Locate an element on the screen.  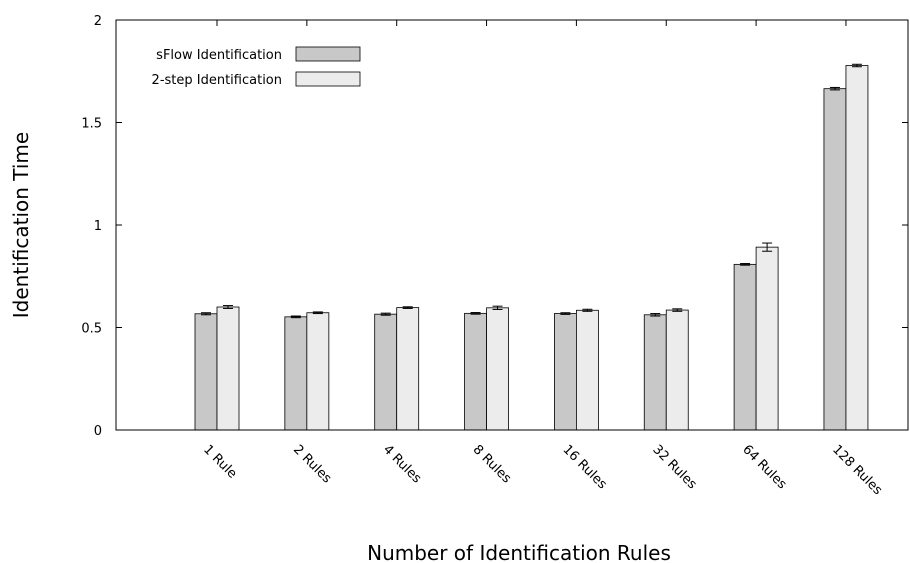
y-tick-label: 1 is located at coordinates (98, 226).